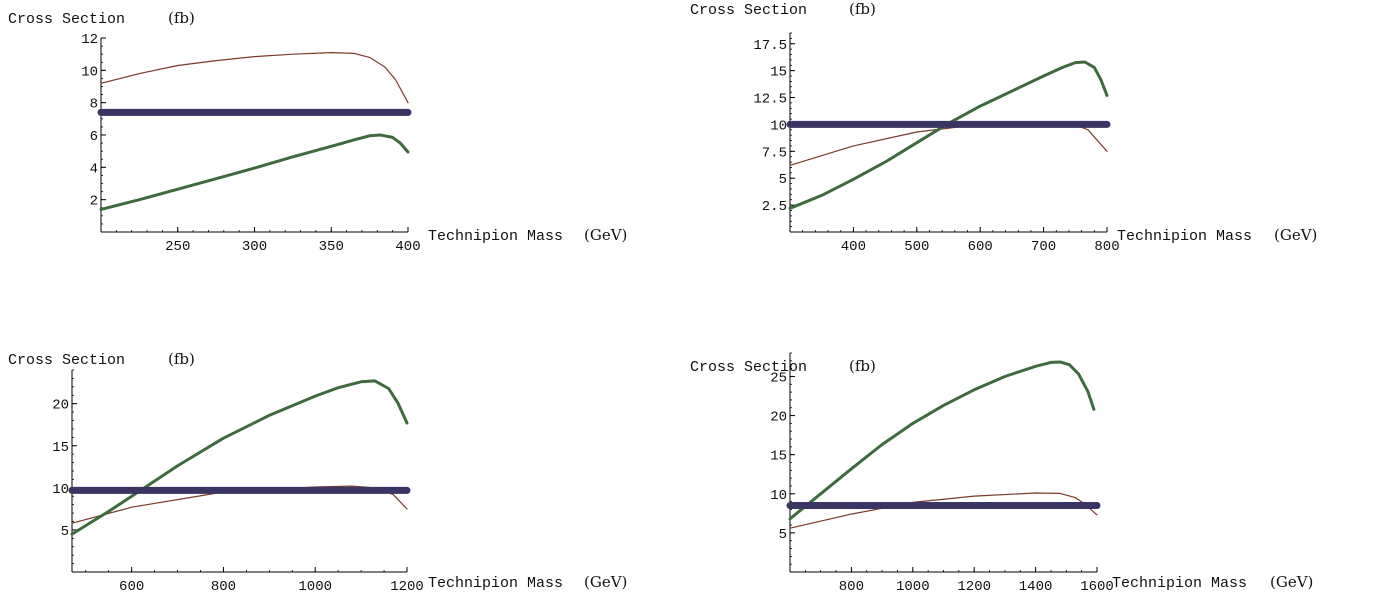 The height and width of the screenshot is (604, 1375). Describe the element at coordinates (778, 378) in the screenshot. I see `y-tick-label: 25` at that location.